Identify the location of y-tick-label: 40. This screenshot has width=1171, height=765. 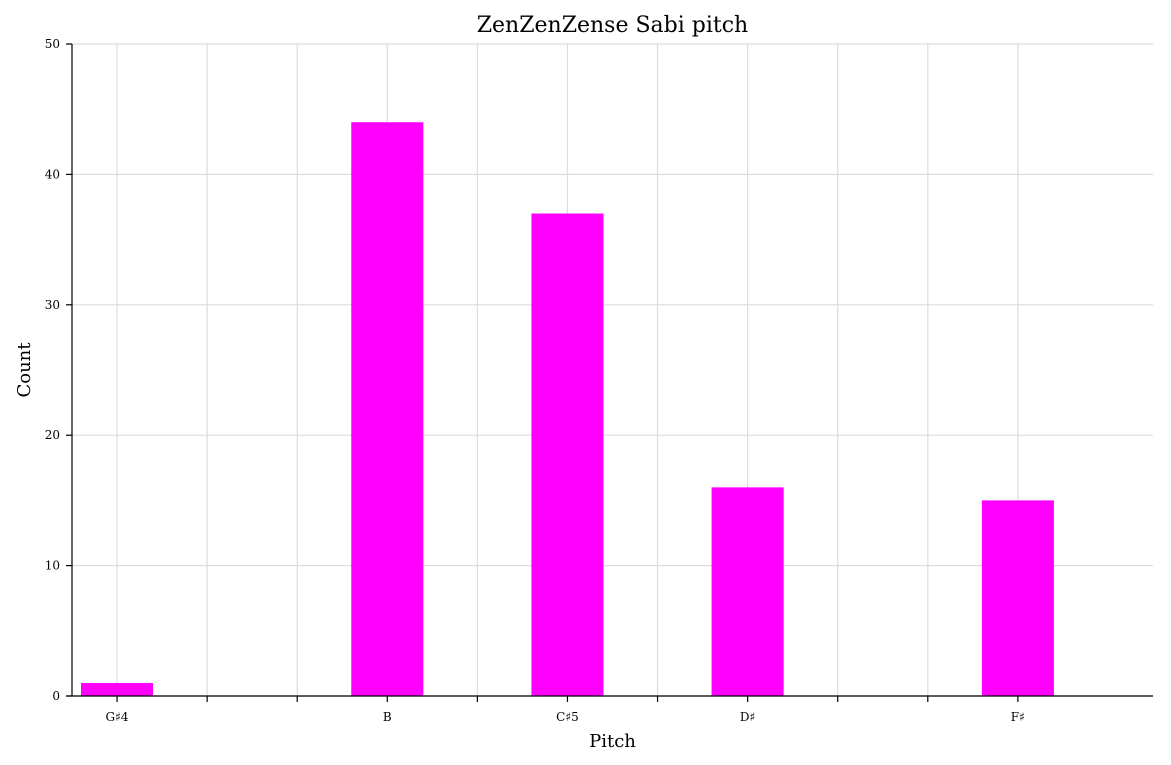
(52, 174).